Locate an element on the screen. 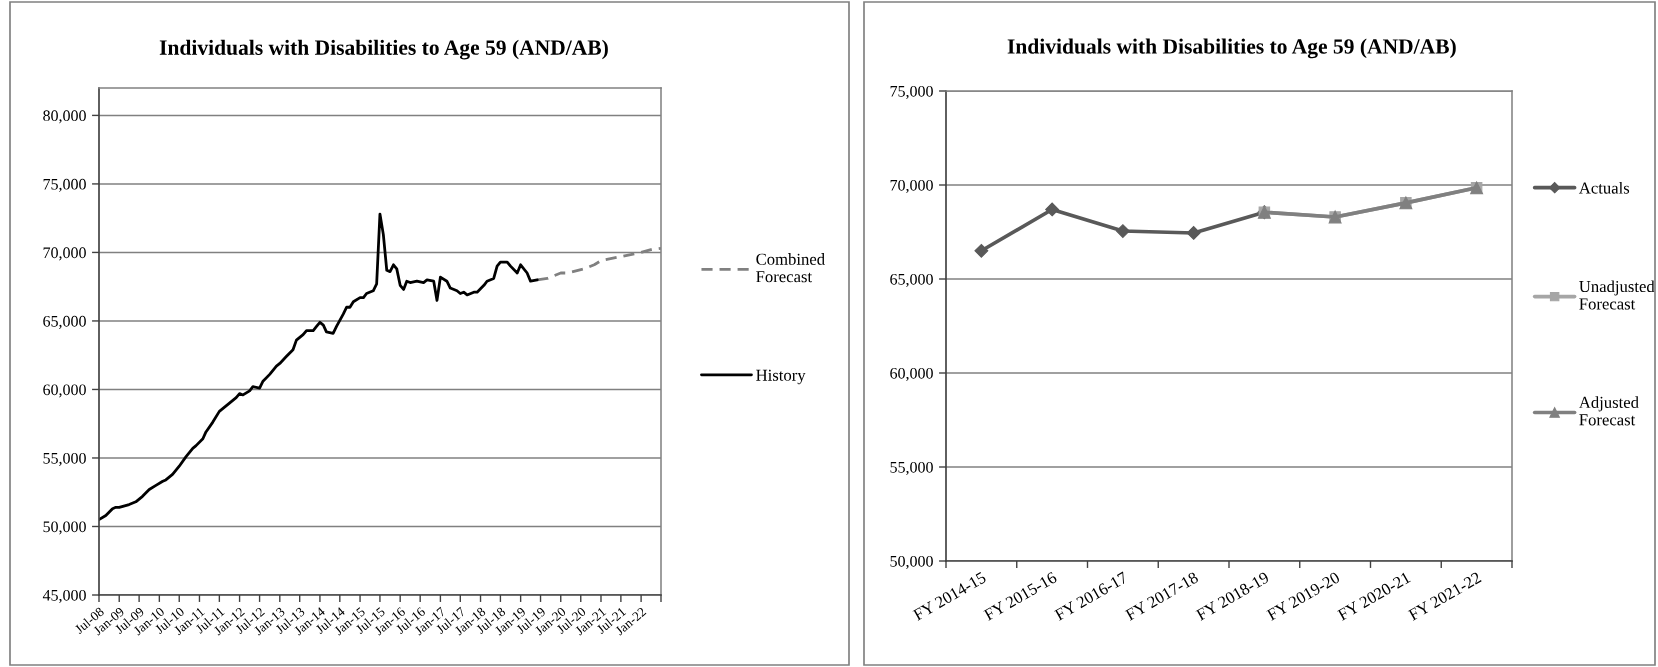 Image resolution: width=1658 pixels, height=667 pixels. legend-label: Combined Forecast is located at coordinates (790, 268).